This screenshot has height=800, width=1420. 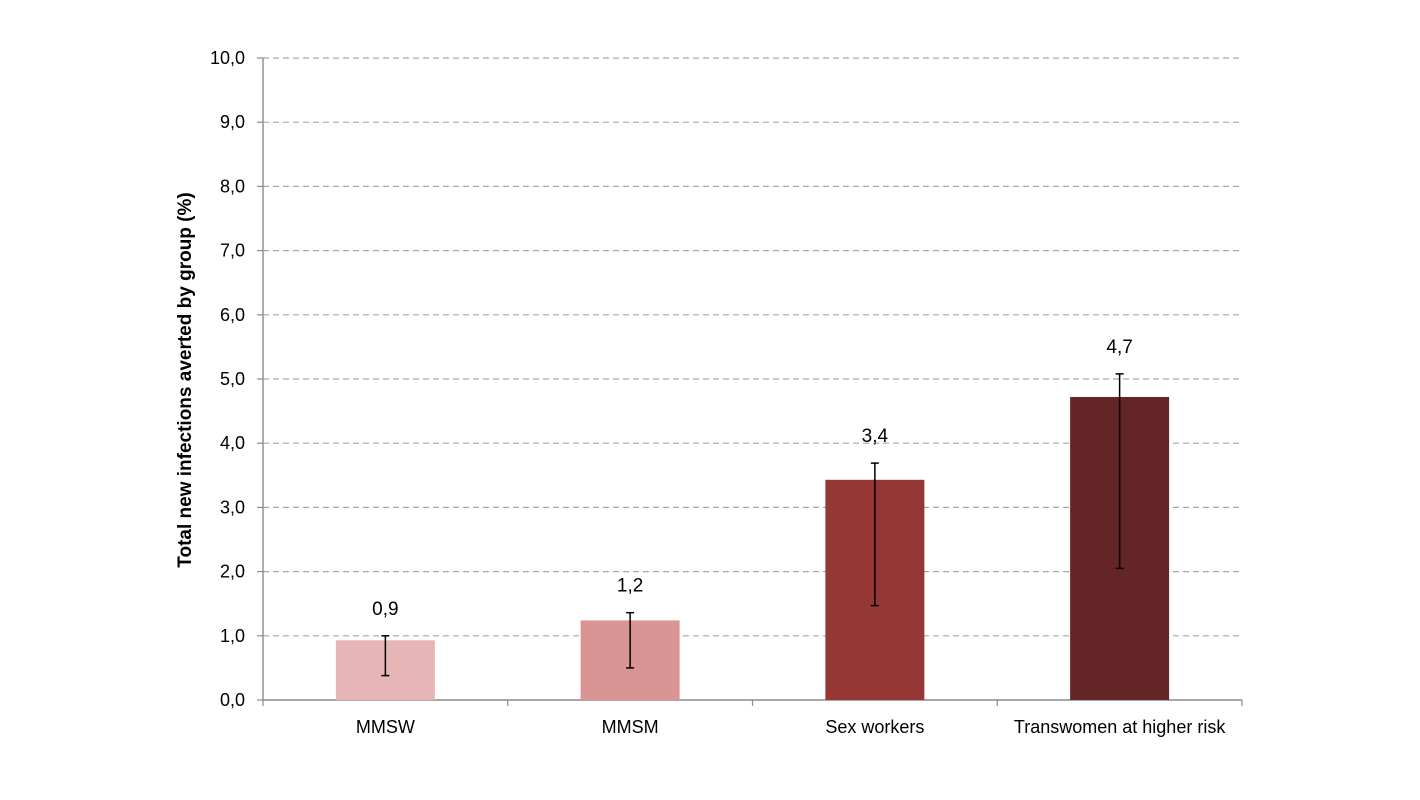 I want to click on y-tick-label: 10,0, so click(x=227, y=58).